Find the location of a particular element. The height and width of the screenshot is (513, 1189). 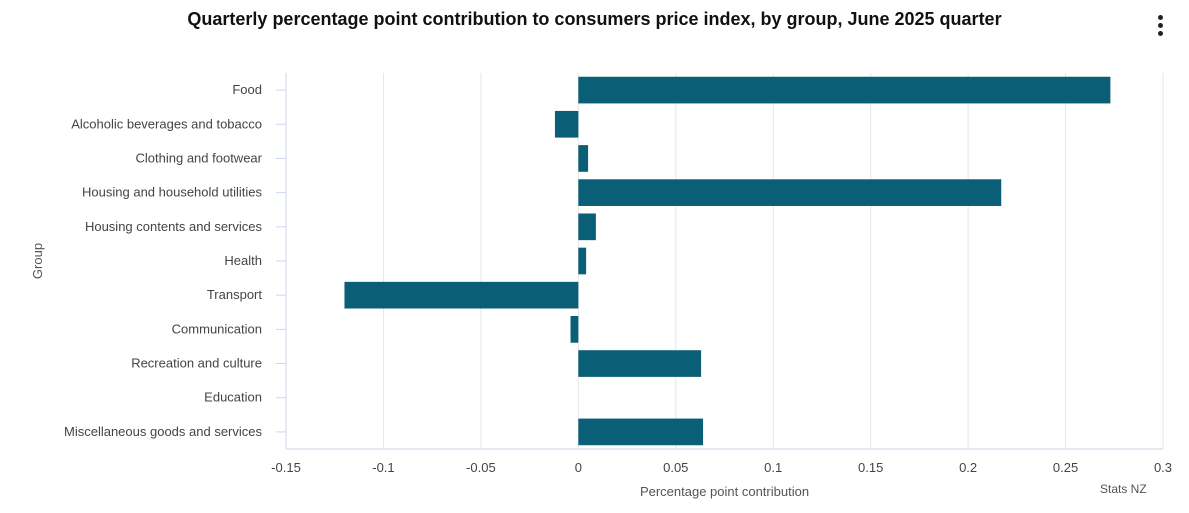

x-tick-label: -0.05 is located at coordinates (481, 467).